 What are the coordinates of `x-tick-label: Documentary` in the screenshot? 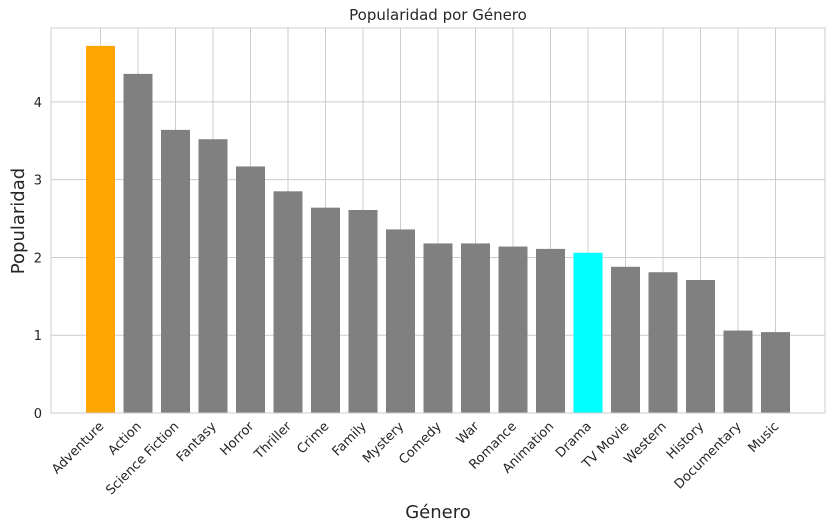 It's located at (708, 455).